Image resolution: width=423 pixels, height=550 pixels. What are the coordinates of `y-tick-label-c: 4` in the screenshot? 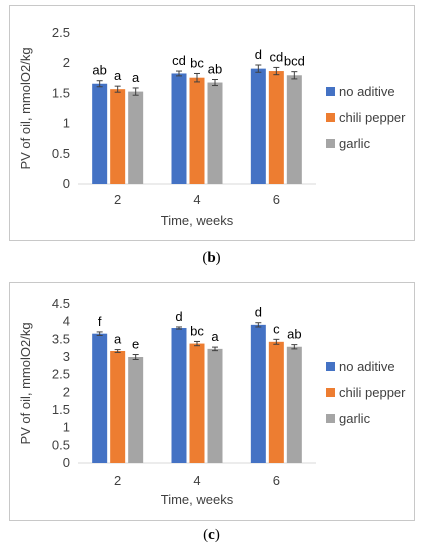 It's located at (66, 321).